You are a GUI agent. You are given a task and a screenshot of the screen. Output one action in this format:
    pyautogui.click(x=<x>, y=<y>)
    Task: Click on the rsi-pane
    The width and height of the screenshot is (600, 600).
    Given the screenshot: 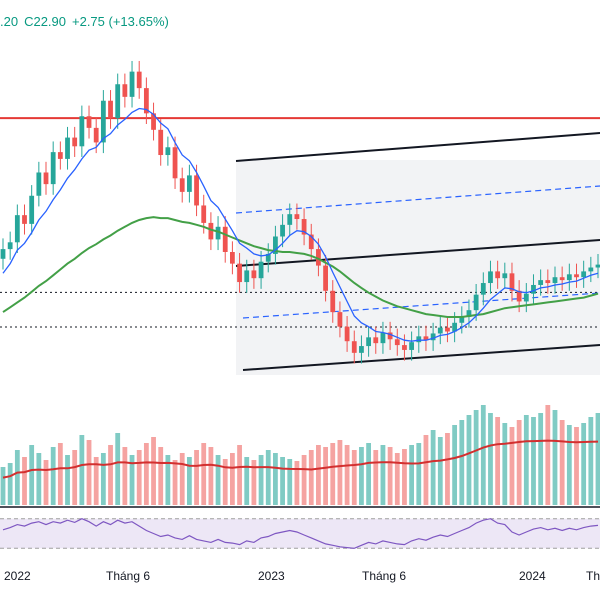 What is the action you would take?
    pyautogui.click(x=300, y=533)
    